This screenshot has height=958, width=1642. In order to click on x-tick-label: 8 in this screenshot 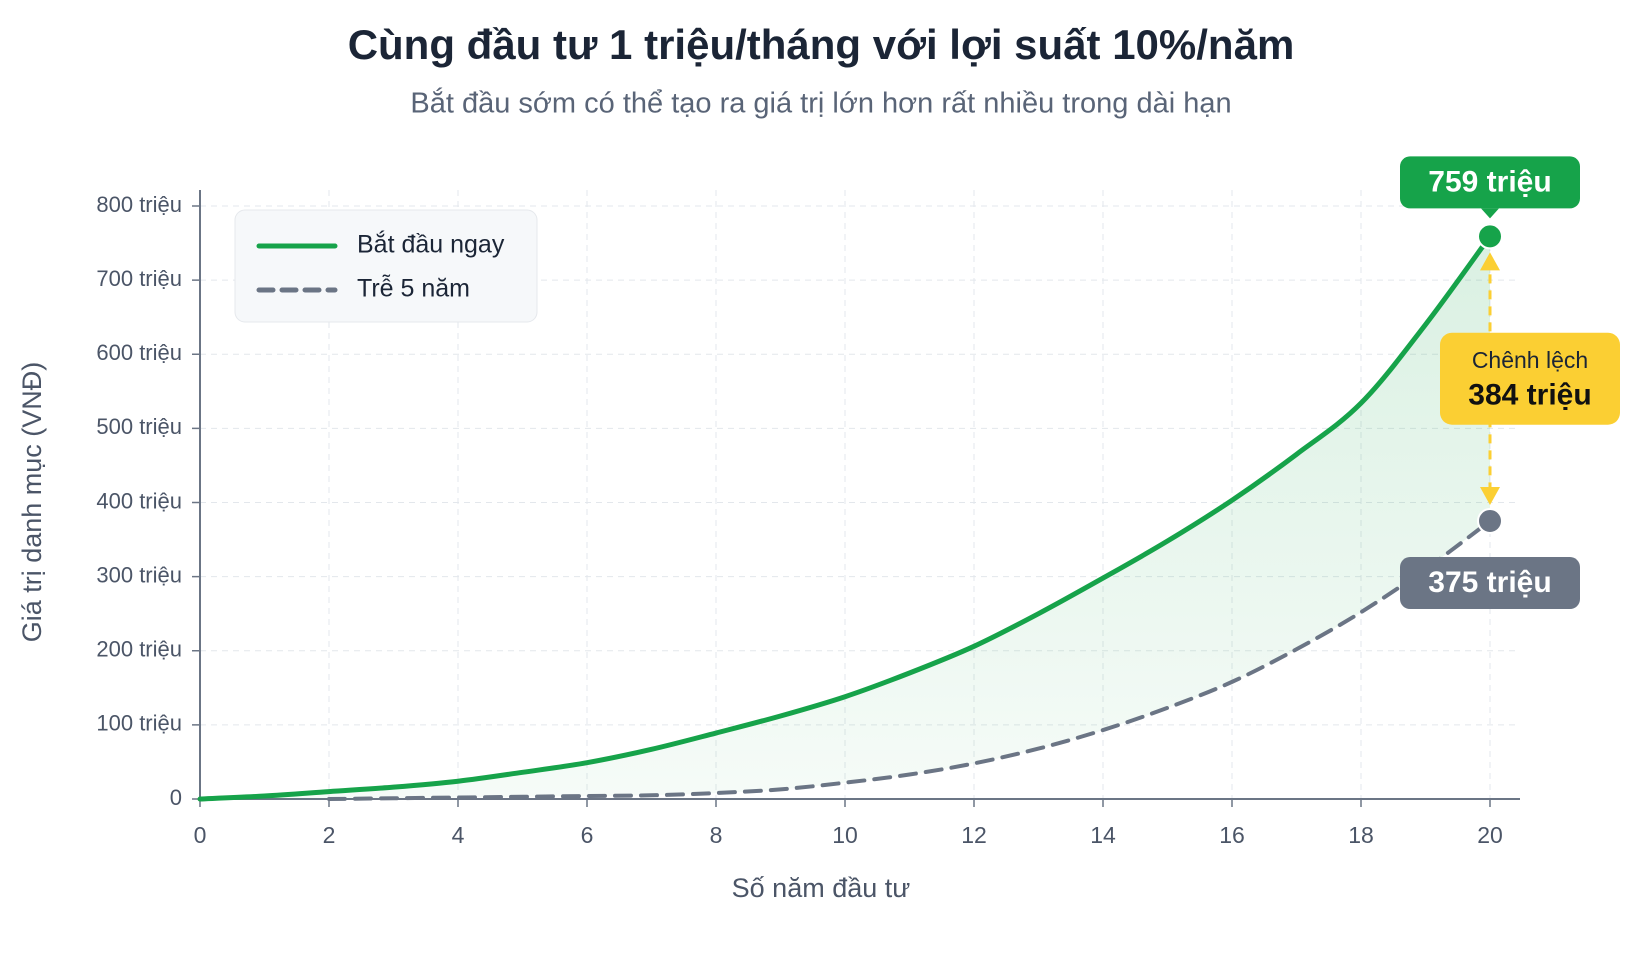, I will do `click(716, 835)`.